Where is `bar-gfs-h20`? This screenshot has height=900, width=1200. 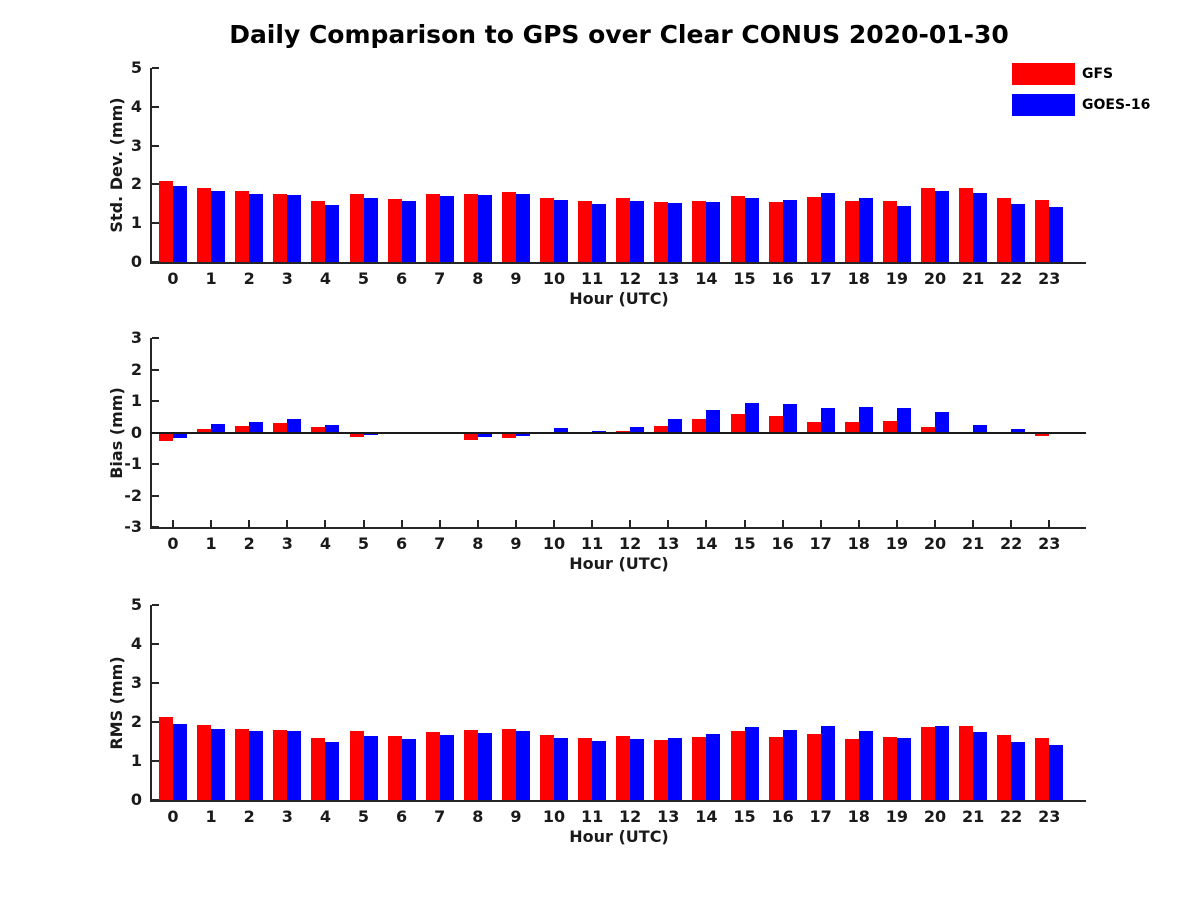
bar-gfs-h20 is located at coordinates (928, 225).